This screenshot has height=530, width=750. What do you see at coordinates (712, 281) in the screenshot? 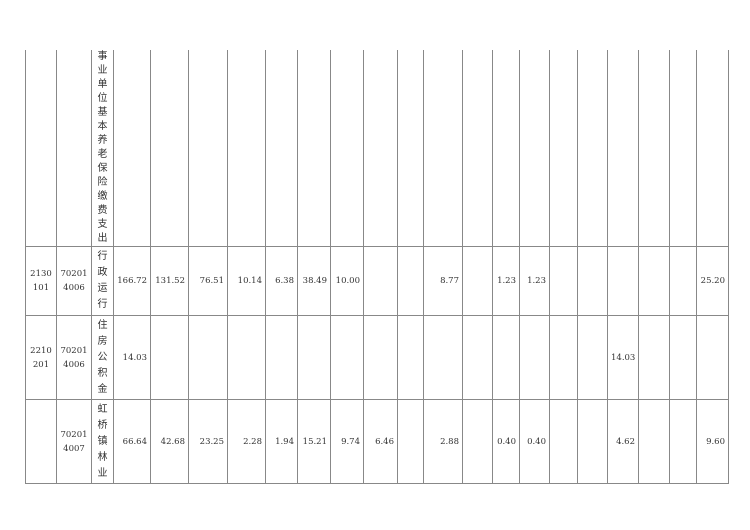
I see `value-cell: 25.20` at bounding box center [712, 281].